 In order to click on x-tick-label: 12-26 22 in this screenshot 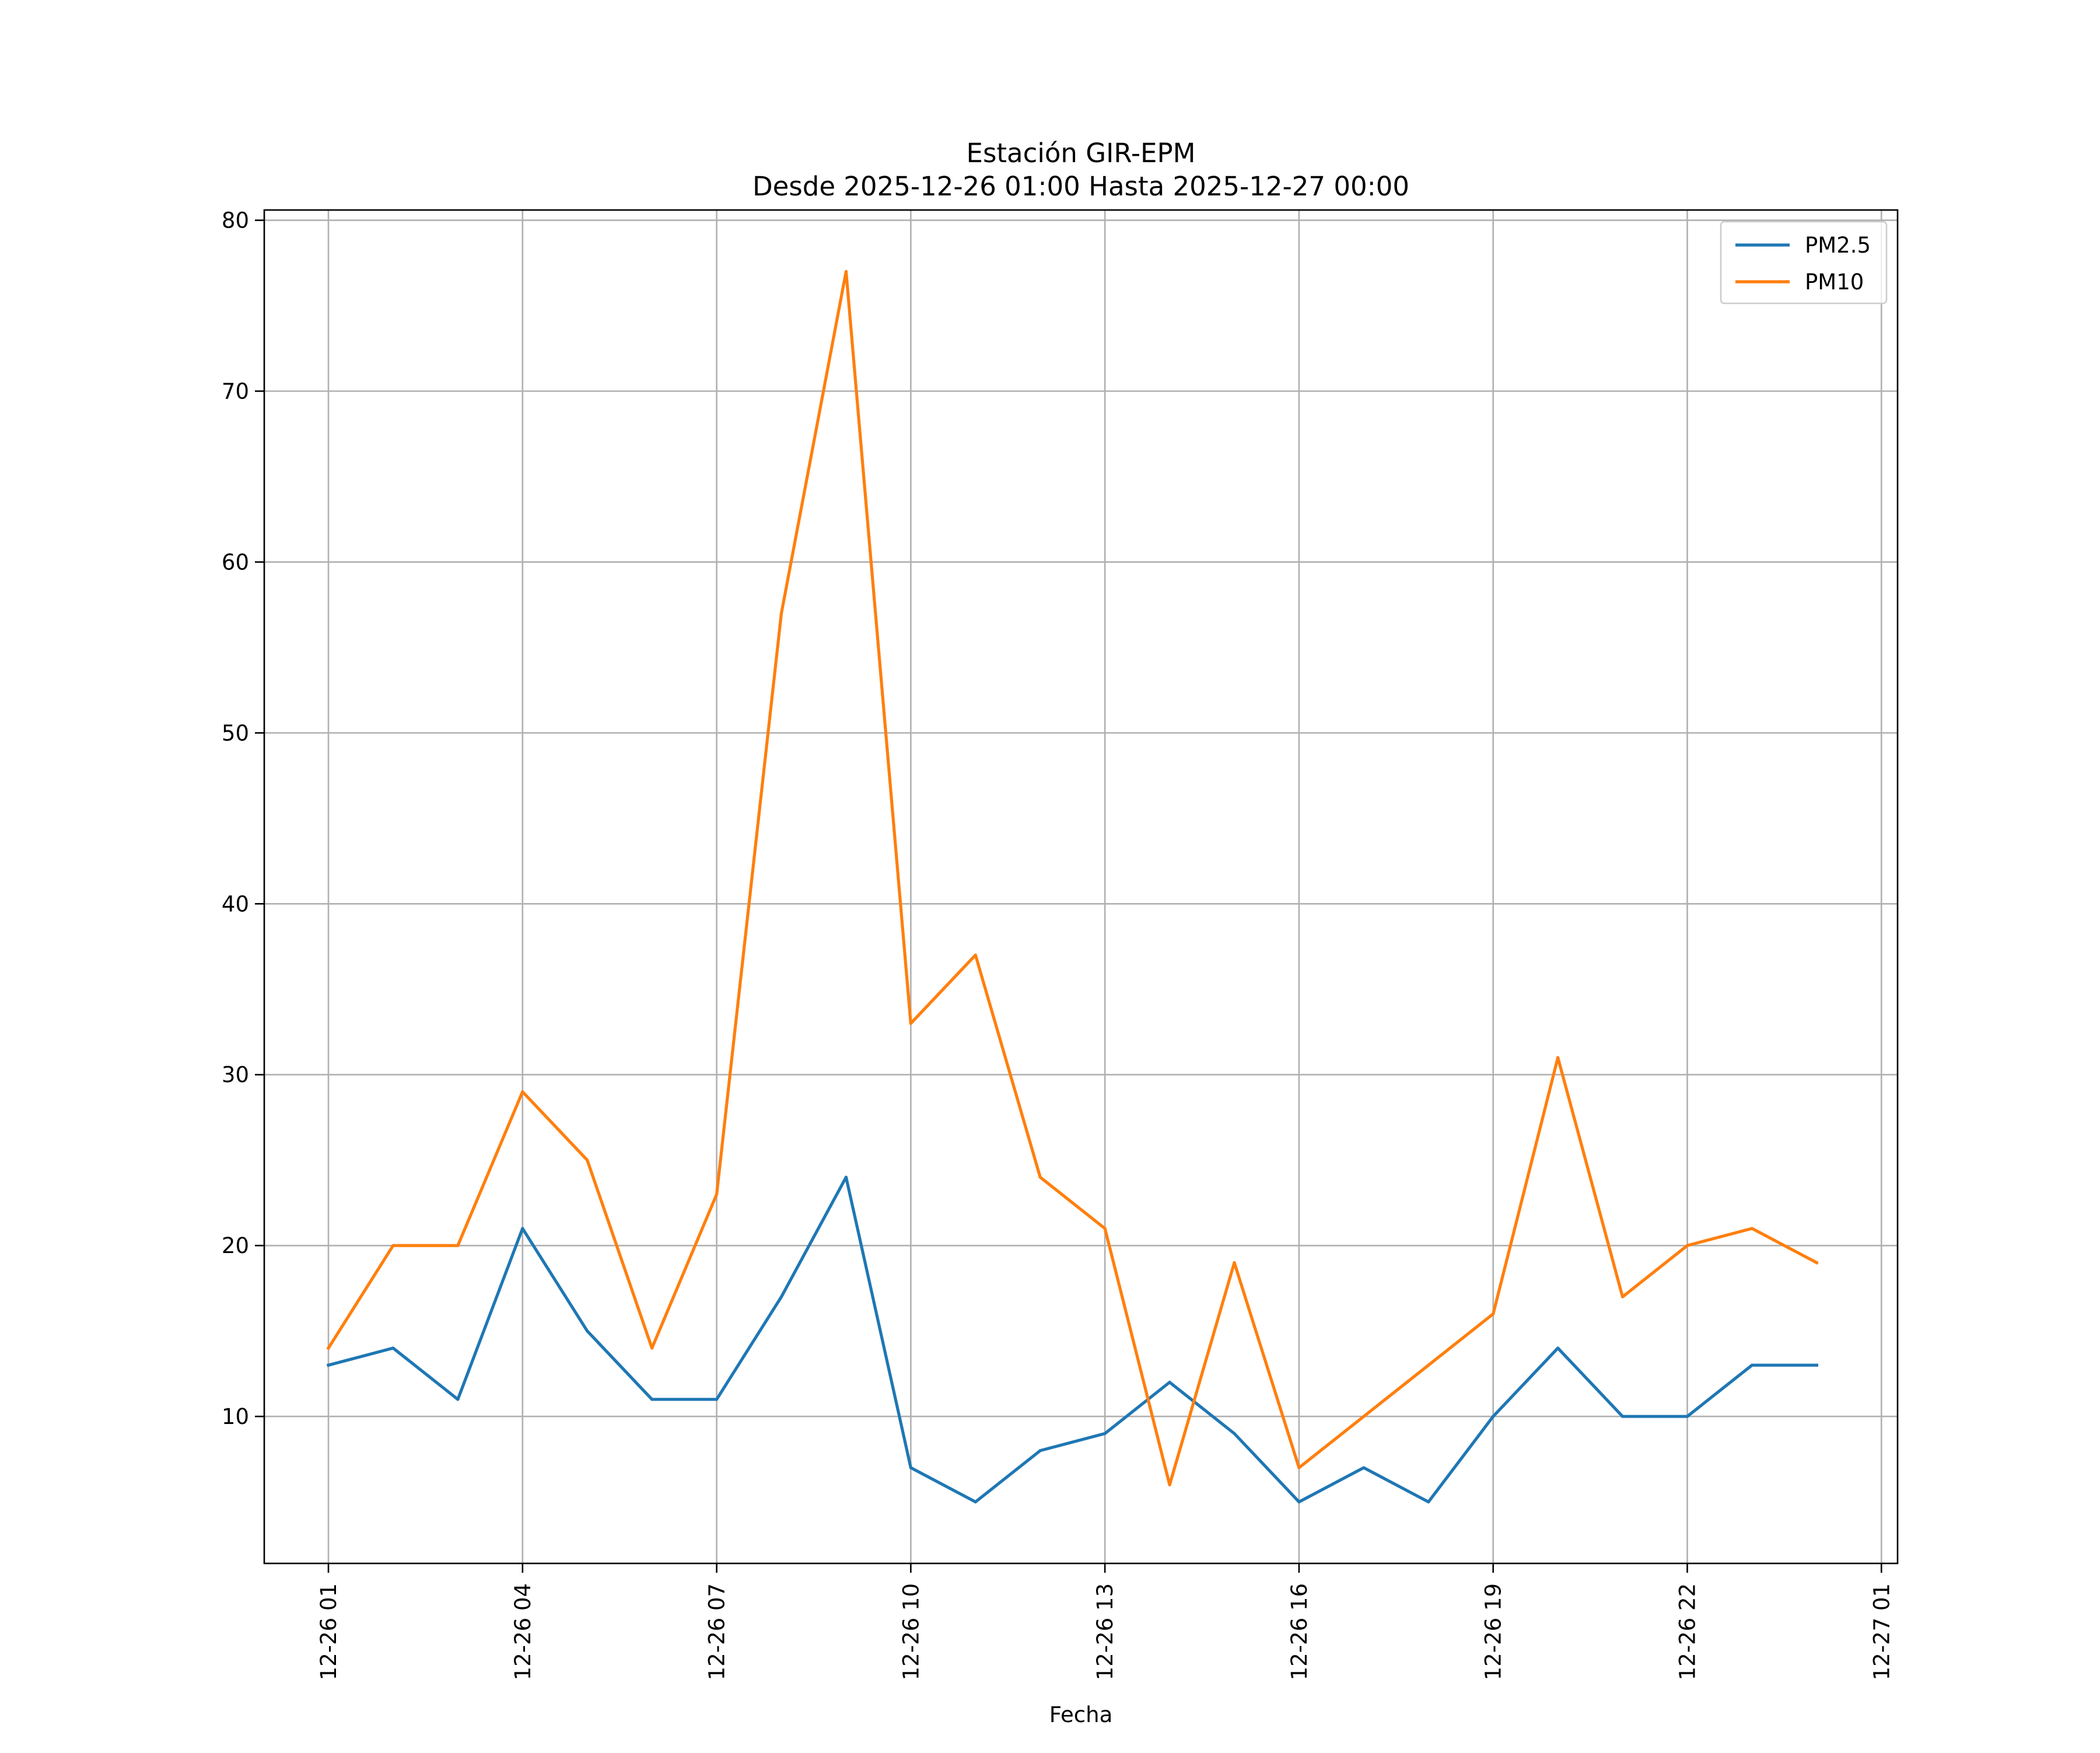, I will do `click(1687, 1631)`.